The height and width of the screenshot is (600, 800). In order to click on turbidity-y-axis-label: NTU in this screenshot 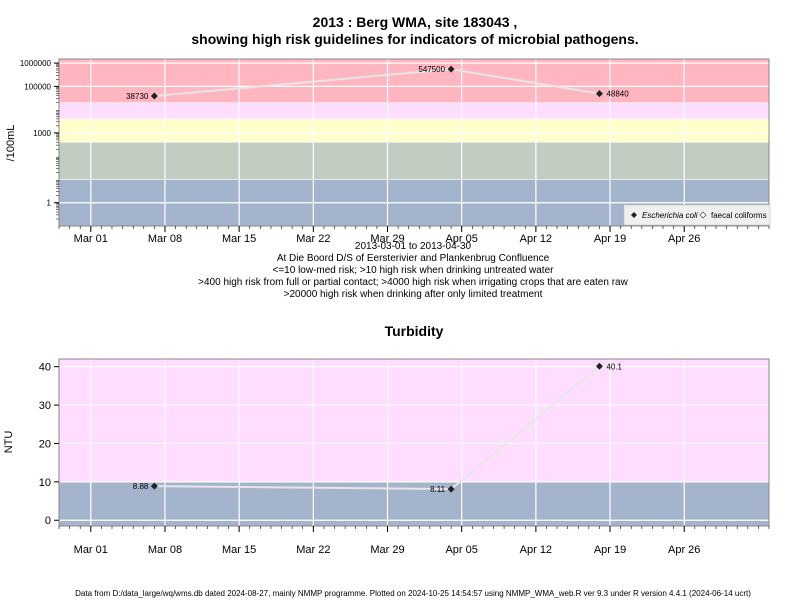, I will do `click(9, 442)`.